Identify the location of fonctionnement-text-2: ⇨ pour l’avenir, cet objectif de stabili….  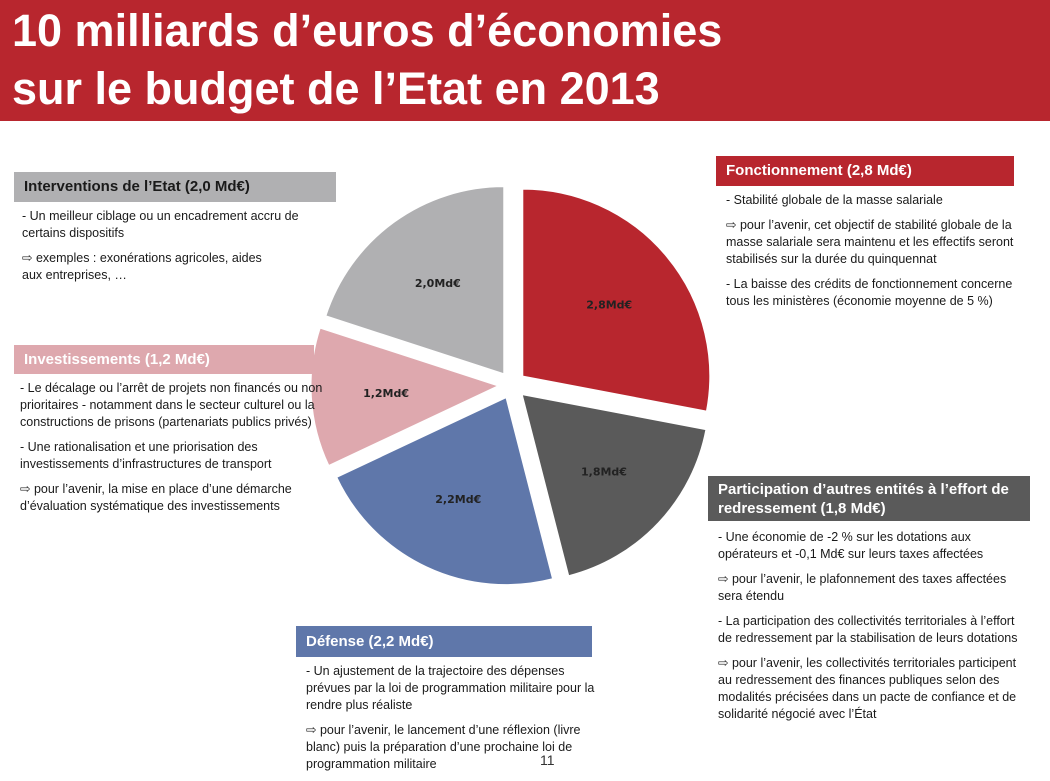
(870, 242).